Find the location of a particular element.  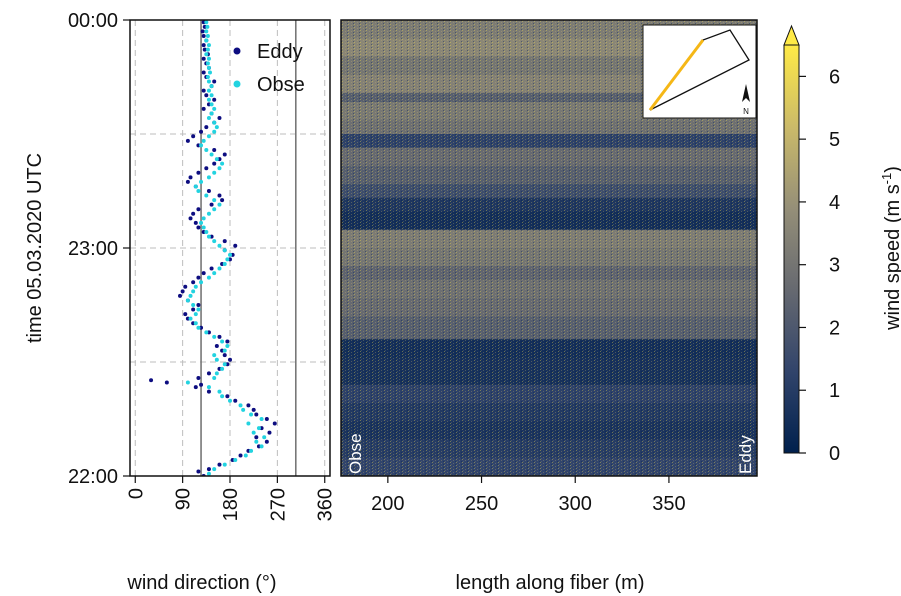

colorbar: 0 1 2 3 4 5 6 wind speed (m s-1) is located at coordinates (842, 244).